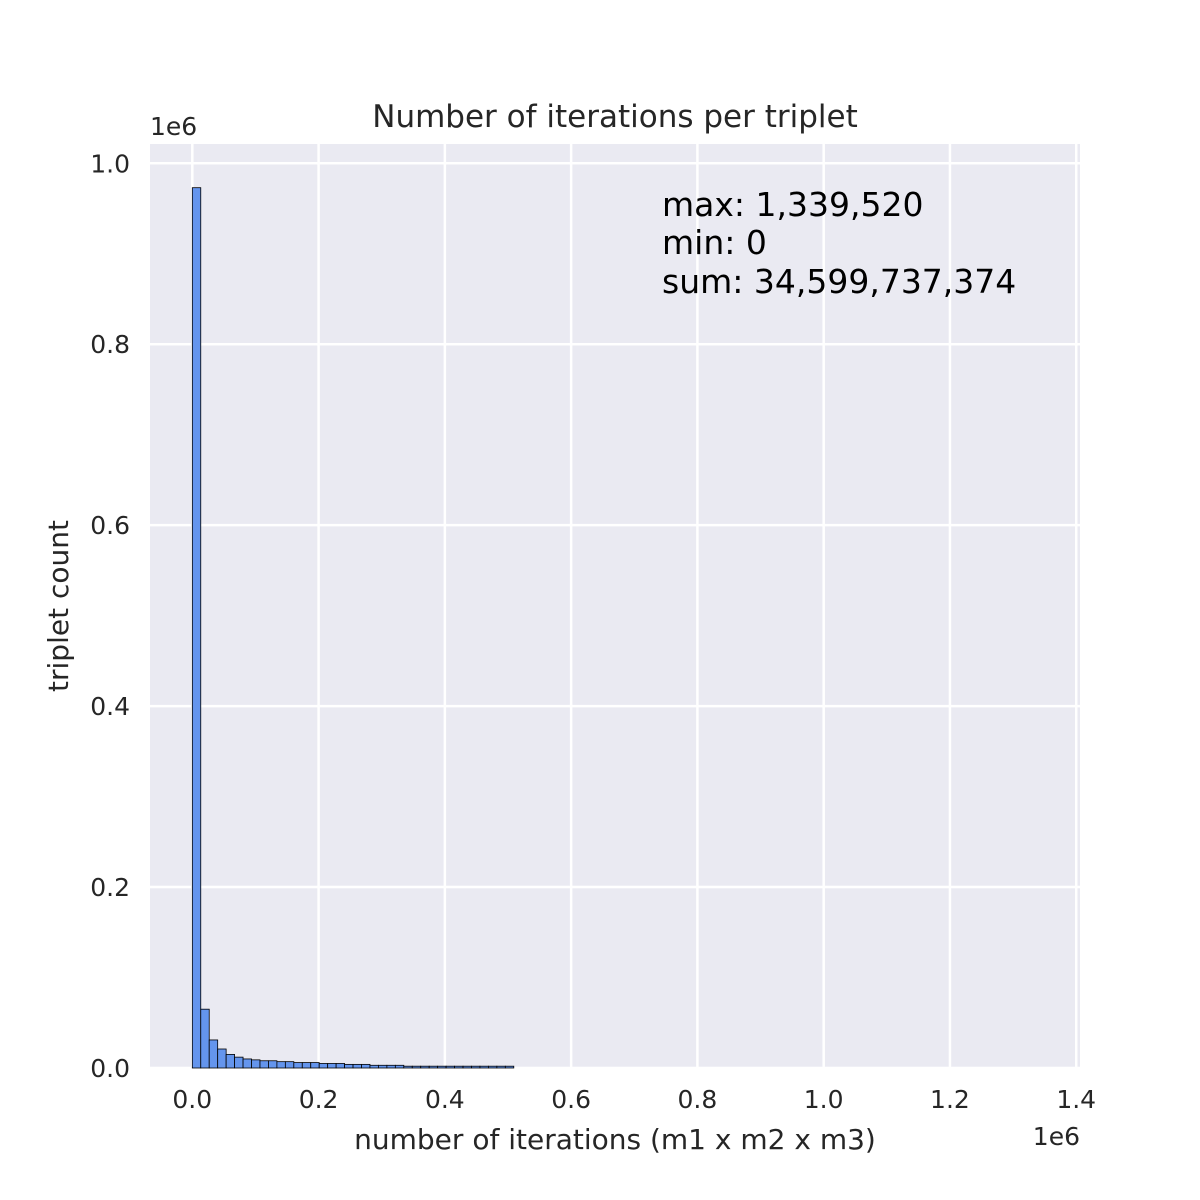 The image size is (1200, 1200). I want to click on x-tick-label: 1.4, so click(1076, 1099).